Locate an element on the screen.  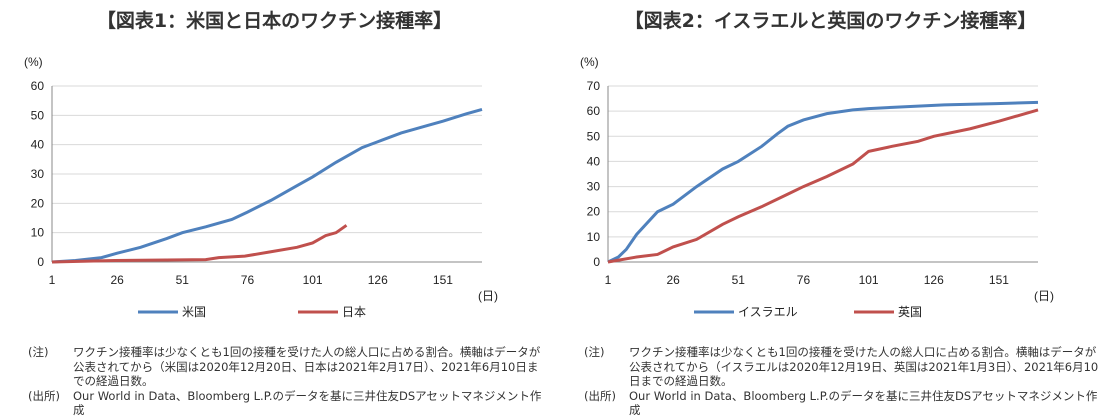
chart-title: 【図表1：米国と日本のワクチン接種率】 is located at coordinates (274, 21).